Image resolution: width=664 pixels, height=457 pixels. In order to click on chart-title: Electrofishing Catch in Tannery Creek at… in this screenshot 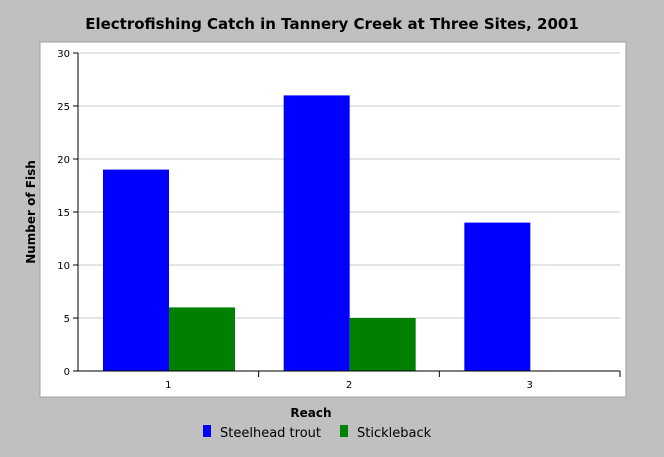, I will do `click(332, 24)`.